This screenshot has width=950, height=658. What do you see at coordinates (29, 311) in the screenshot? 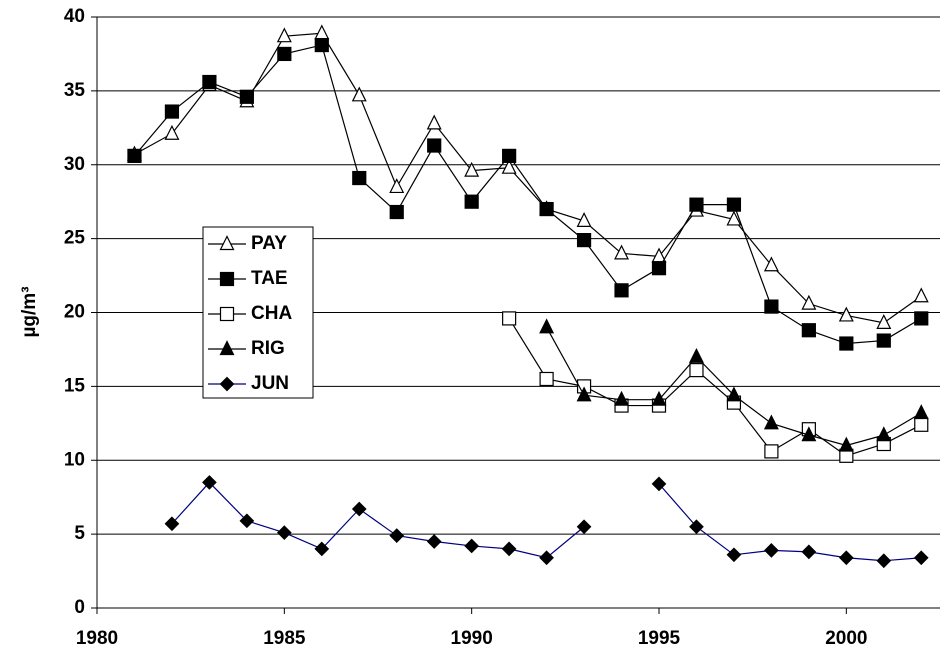
I see `y-axis-label: µg/m³` at bounding box center [29, 311].